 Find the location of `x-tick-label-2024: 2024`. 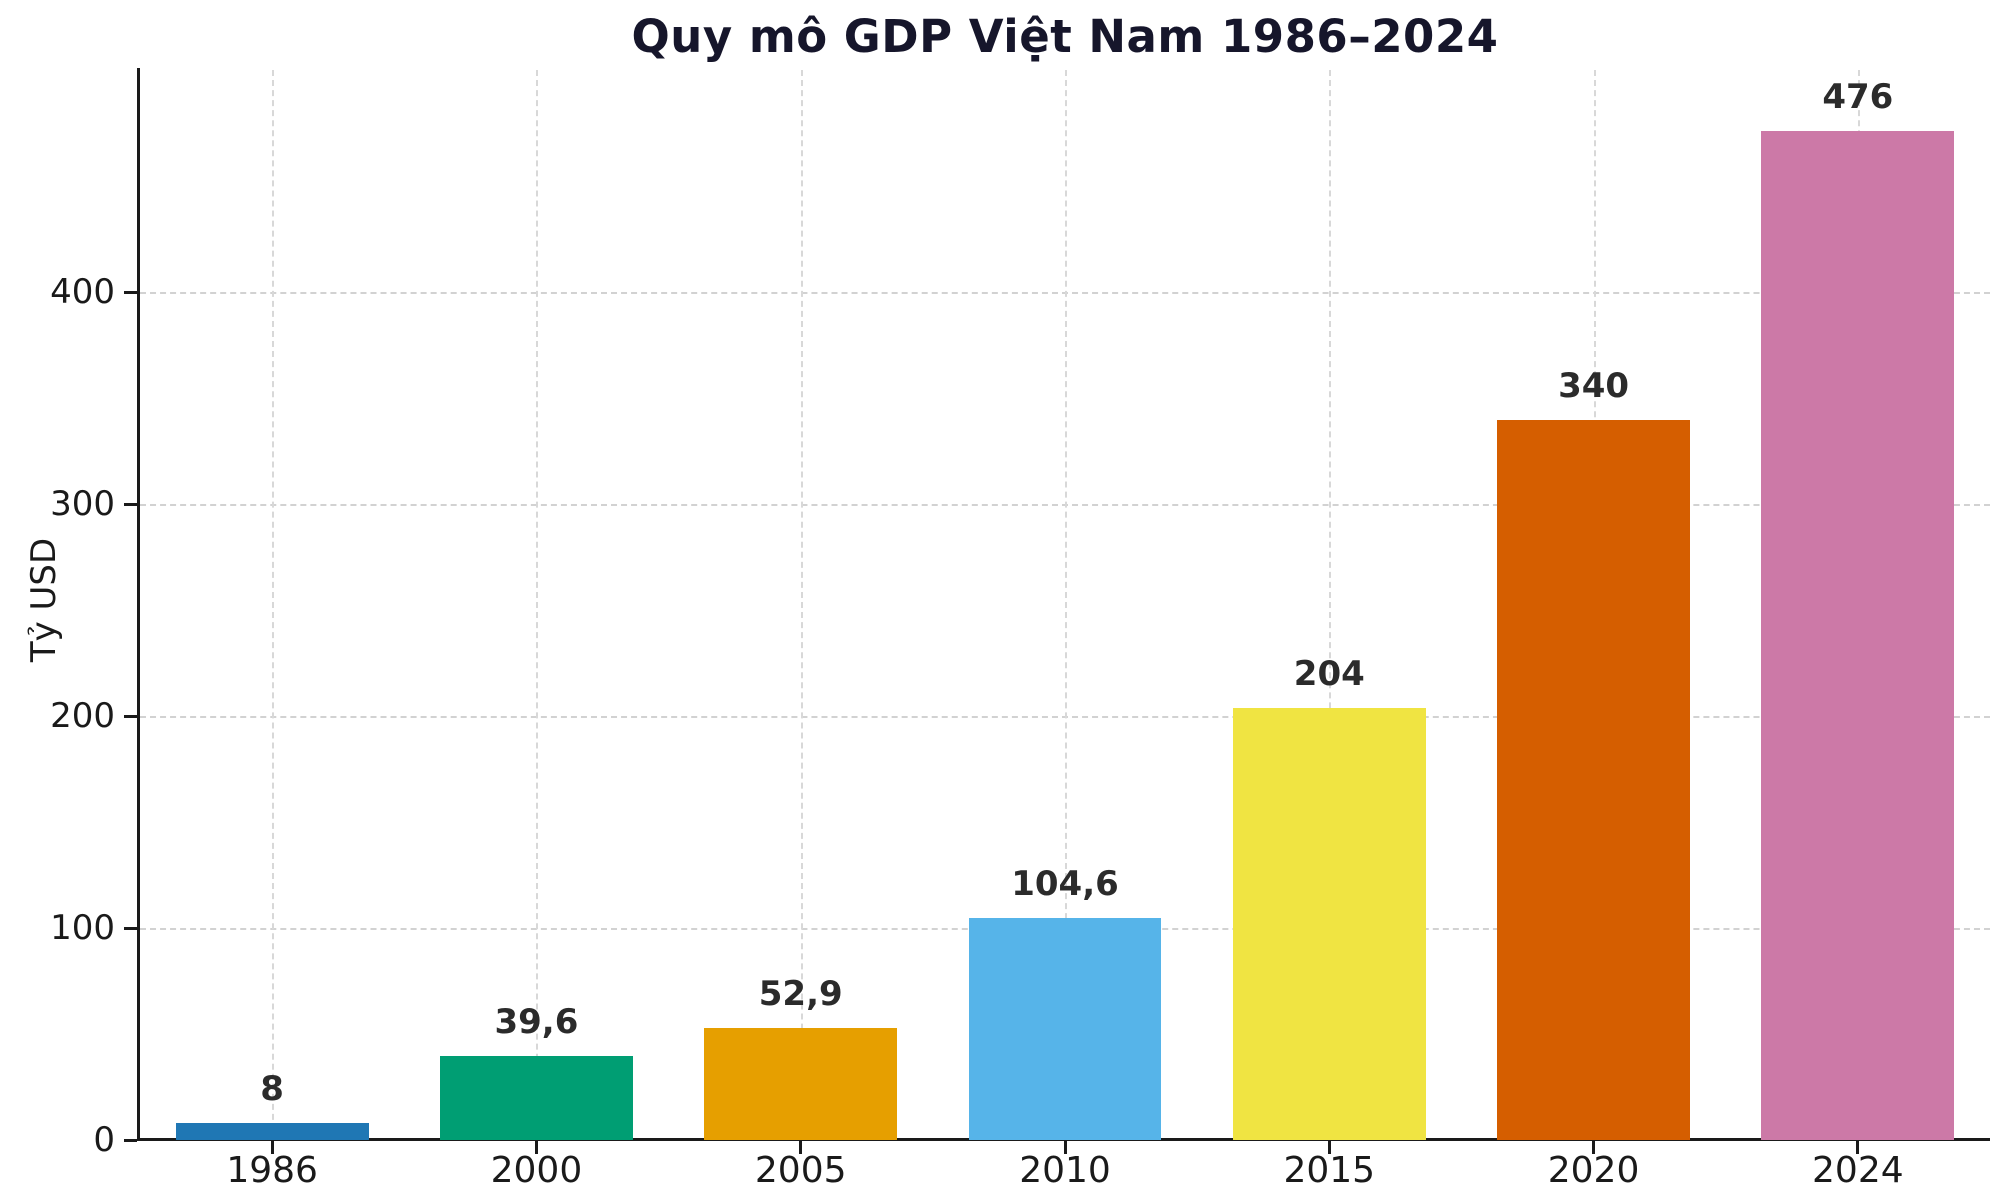

x-tick-label-2024: 2024 is located at coordinates (1858, 1170).